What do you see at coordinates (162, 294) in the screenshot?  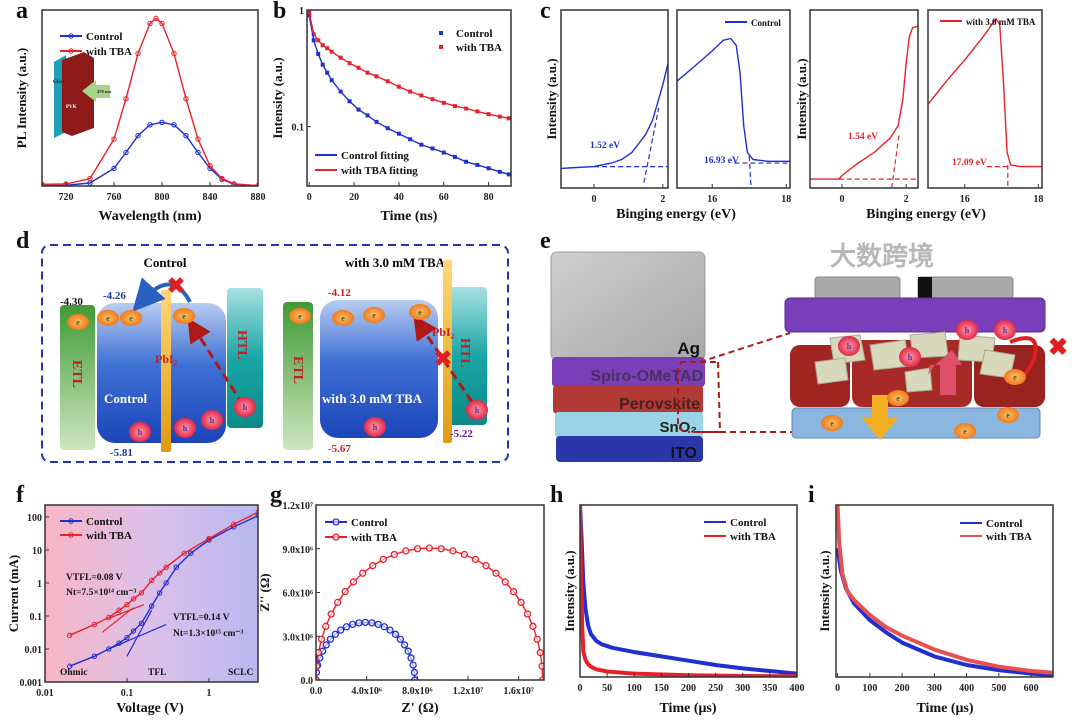 I see `curved-arrow` at bounding box center [162, 294].